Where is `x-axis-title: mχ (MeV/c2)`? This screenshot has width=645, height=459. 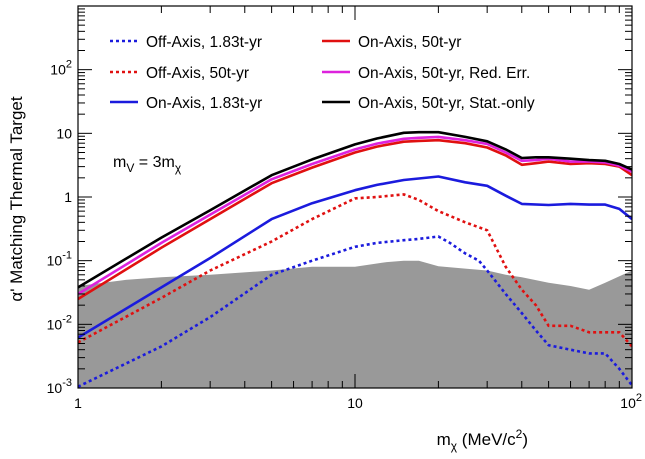
x-axis-title: mχ (MeV/c2) is located at coordinates (482, 440).